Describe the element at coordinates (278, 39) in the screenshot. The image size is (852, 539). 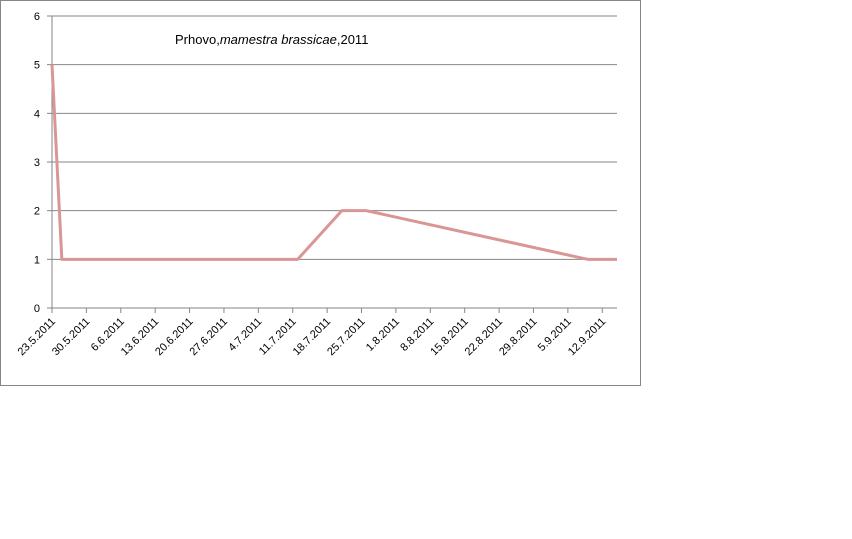
I see `title-part: mamestra brassicae` at that location.